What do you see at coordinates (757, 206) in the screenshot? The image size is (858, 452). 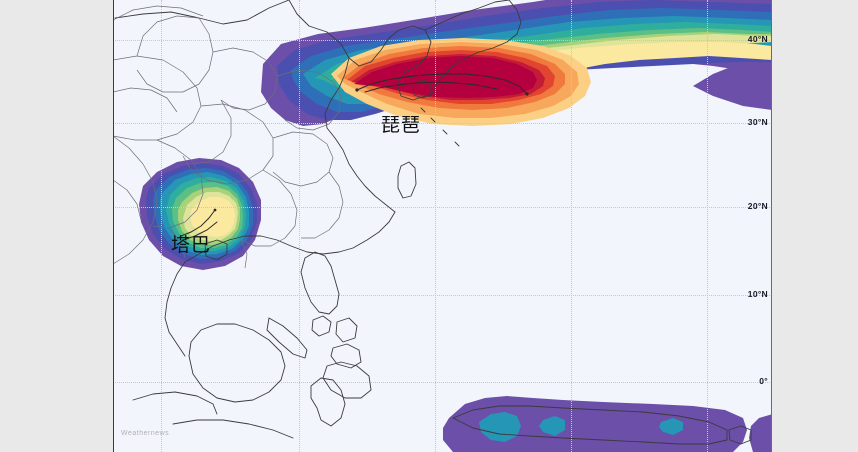 I see `lat-label-20n: 20°N` at bounding box center [757, 206].